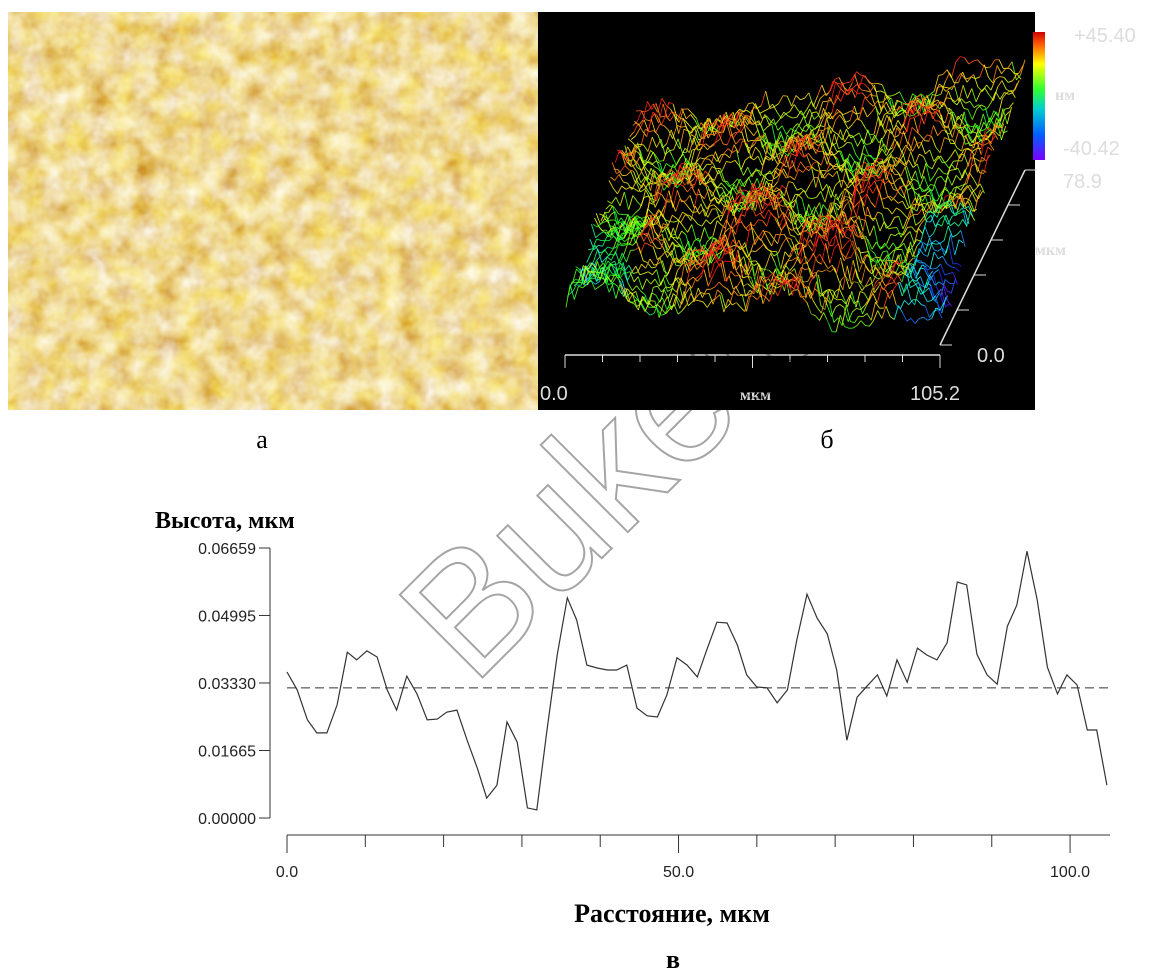 This screenshot has width=1157, height=974. I want to click on panel-label: в, so click(673, 959).